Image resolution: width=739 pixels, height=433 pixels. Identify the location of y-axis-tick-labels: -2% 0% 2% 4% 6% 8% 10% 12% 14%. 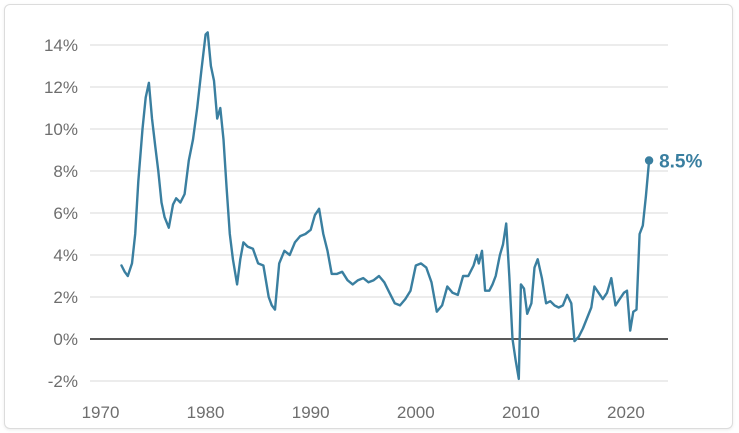
(61, 213).